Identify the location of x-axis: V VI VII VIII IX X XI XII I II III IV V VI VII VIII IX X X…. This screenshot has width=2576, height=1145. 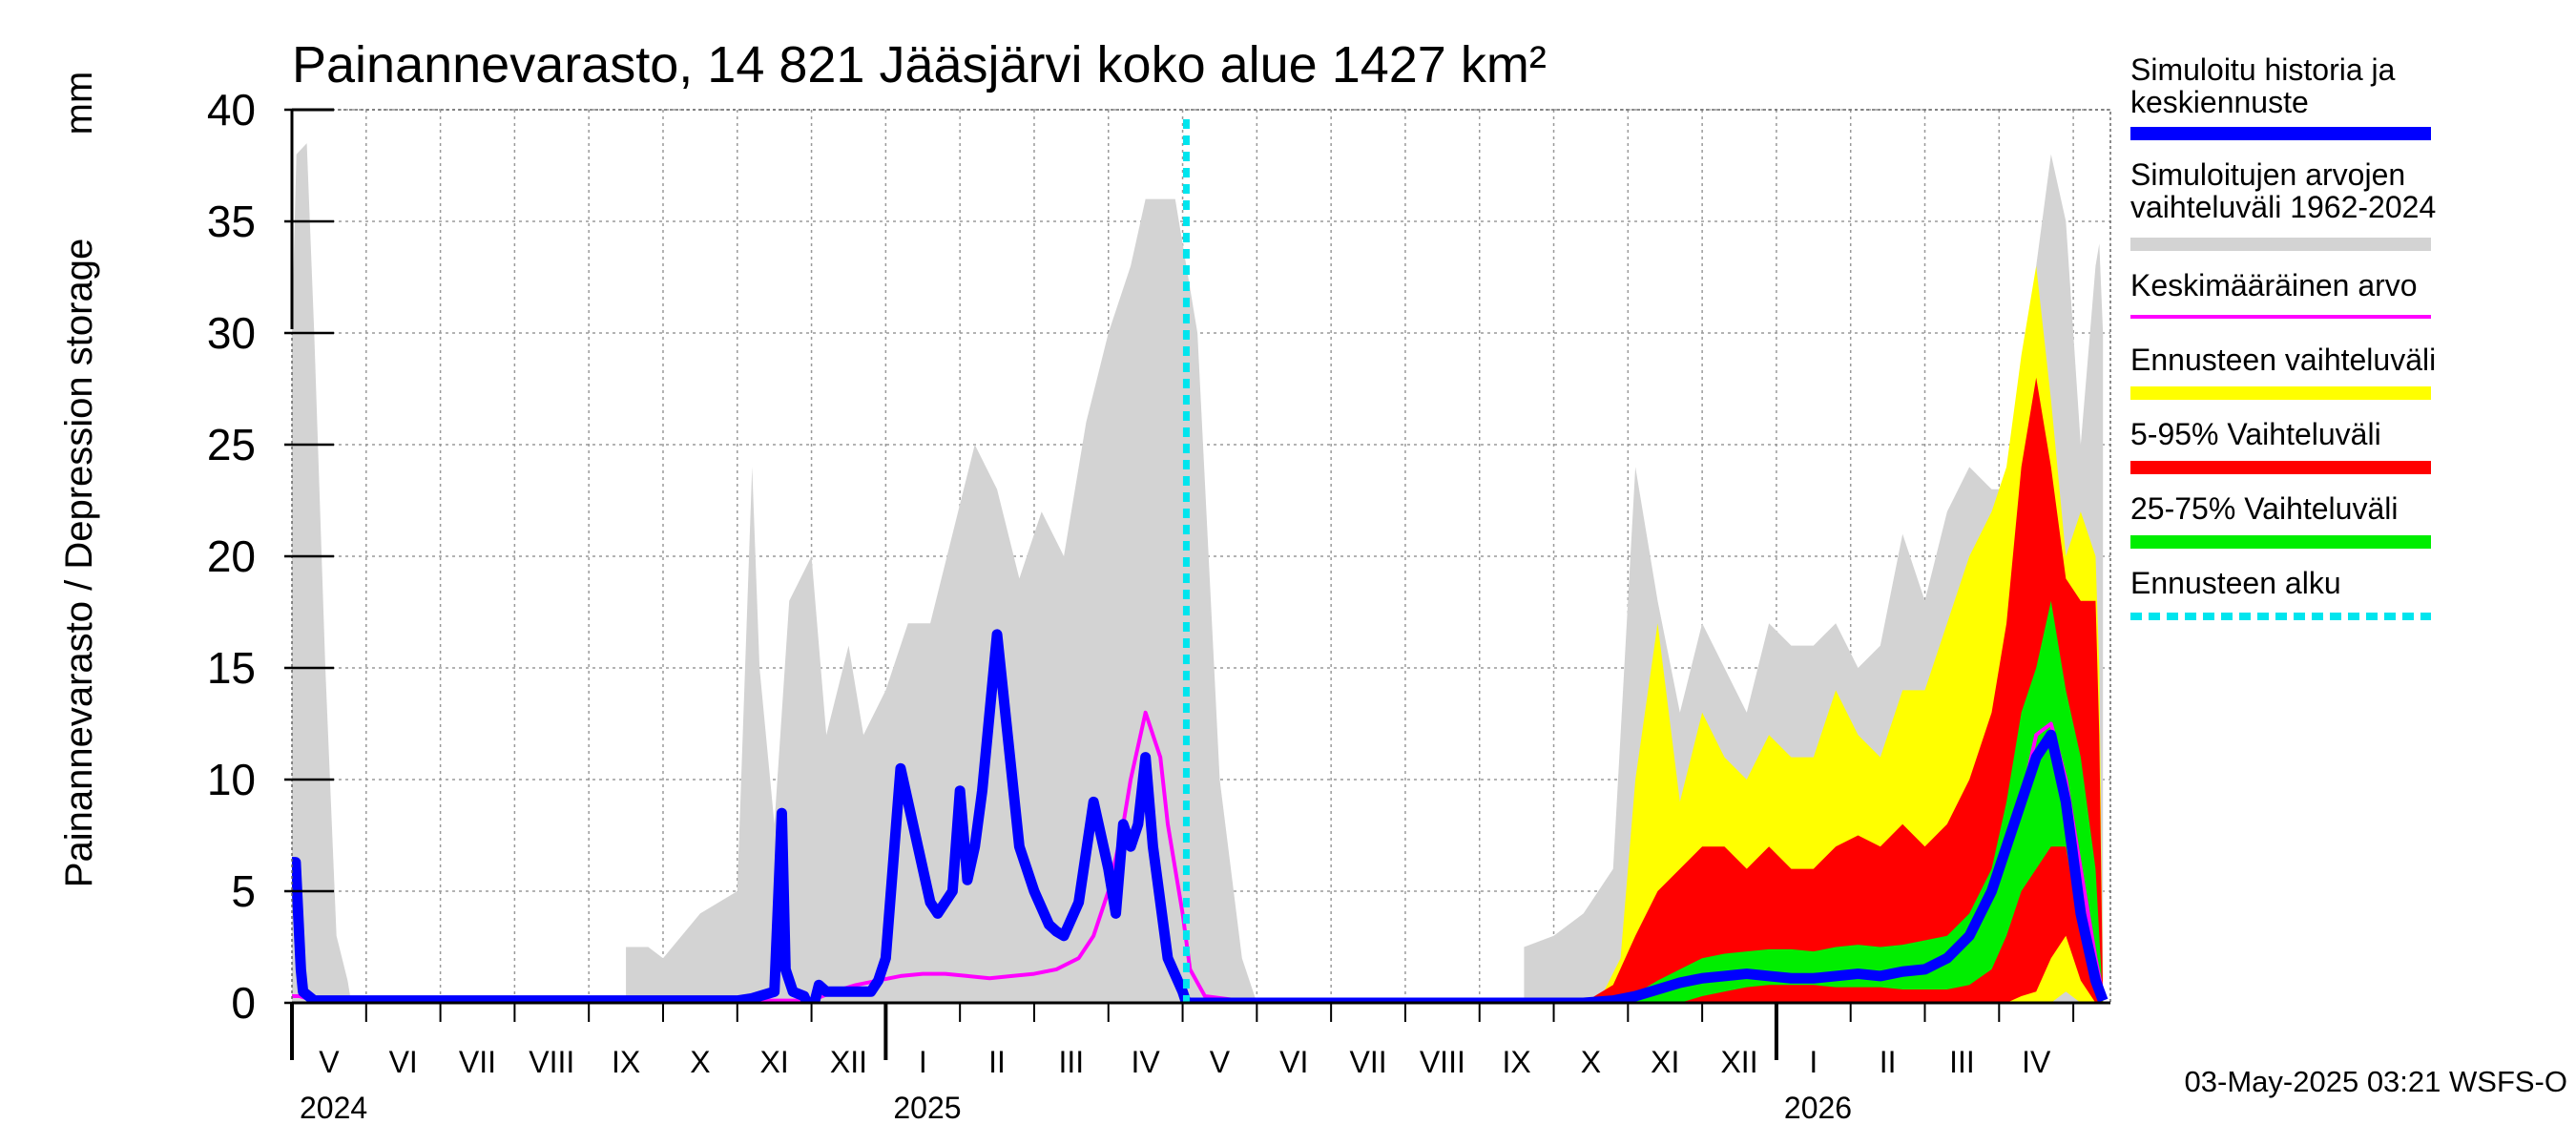
(1182, 1064).